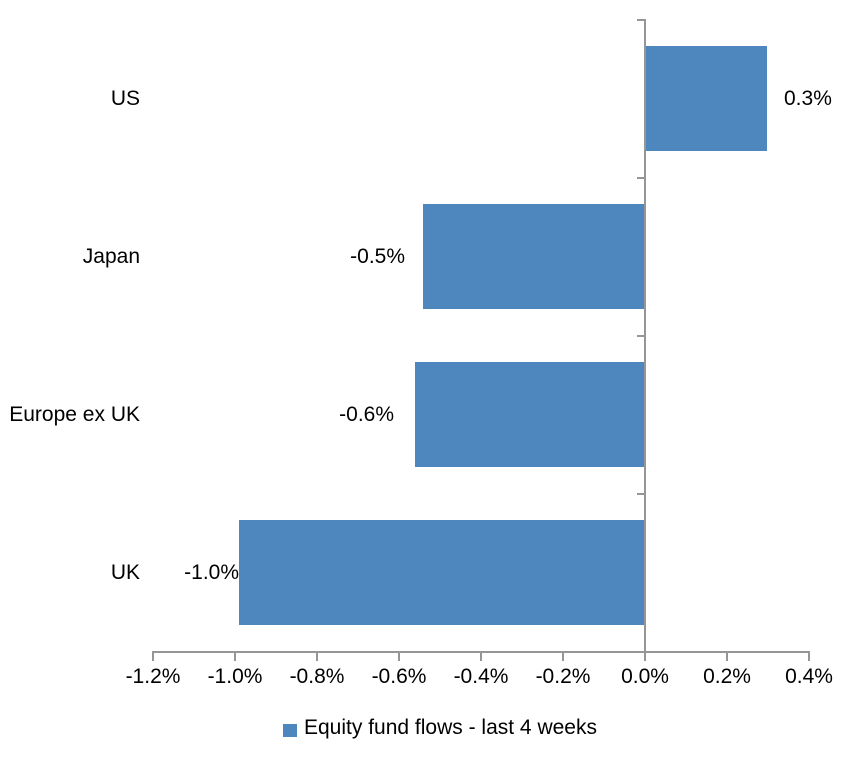 This screenshot has height=757, width=852. Describe the element at coordinates (399, 676) in the screenshot. I see `x-tick-label: -0.6%` at that location.